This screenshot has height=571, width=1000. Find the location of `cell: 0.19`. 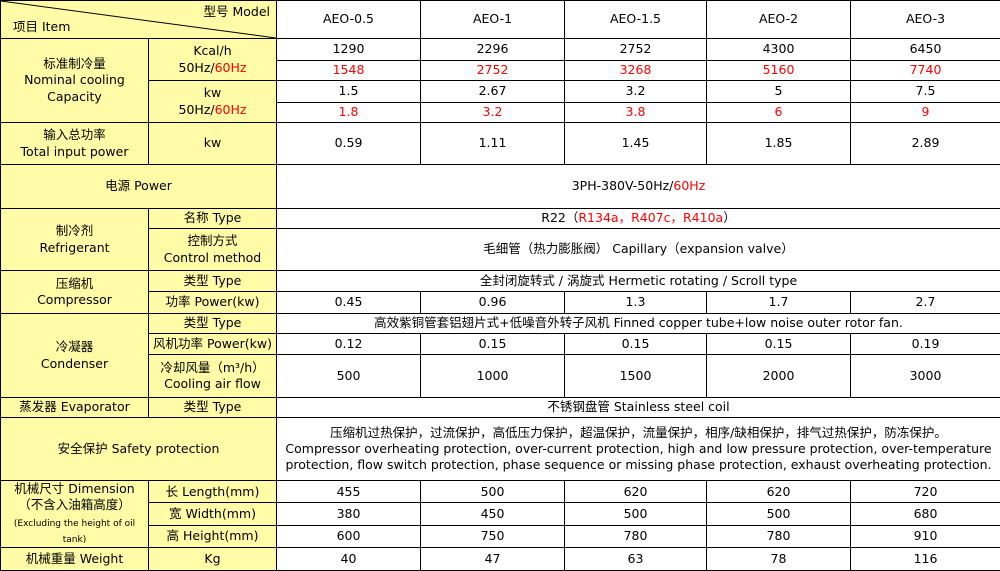

cell: 0.19 is located at coordinates (925, 344).